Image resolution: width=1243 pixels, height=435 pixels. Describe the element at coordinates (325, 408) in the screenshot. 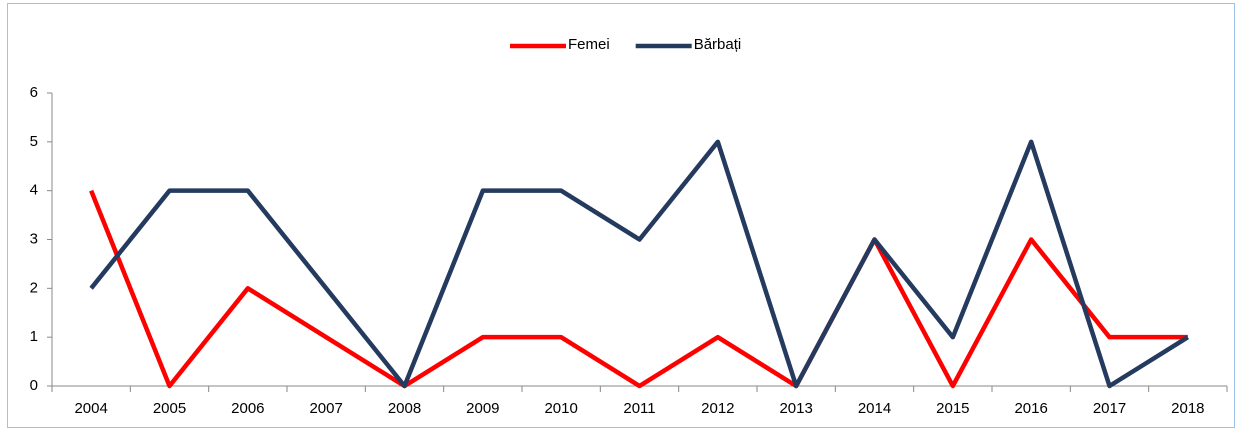

I see `x-tick-label: 2007` at that location.